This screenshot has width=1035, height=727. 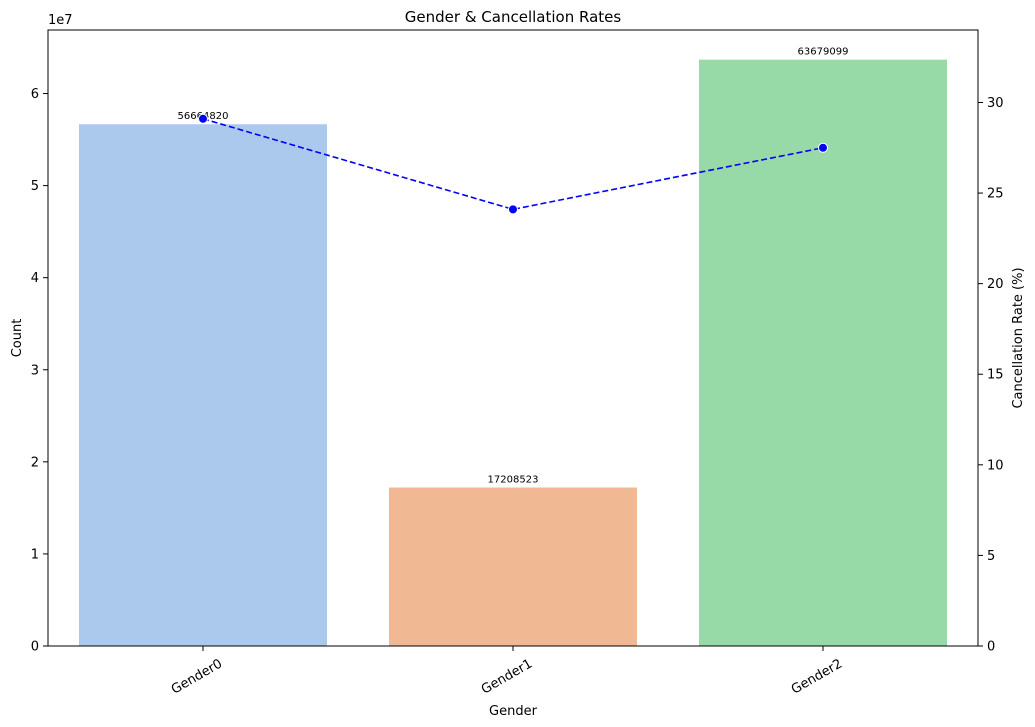 I want to click on bar-gender1, so click(x=513, y=566).